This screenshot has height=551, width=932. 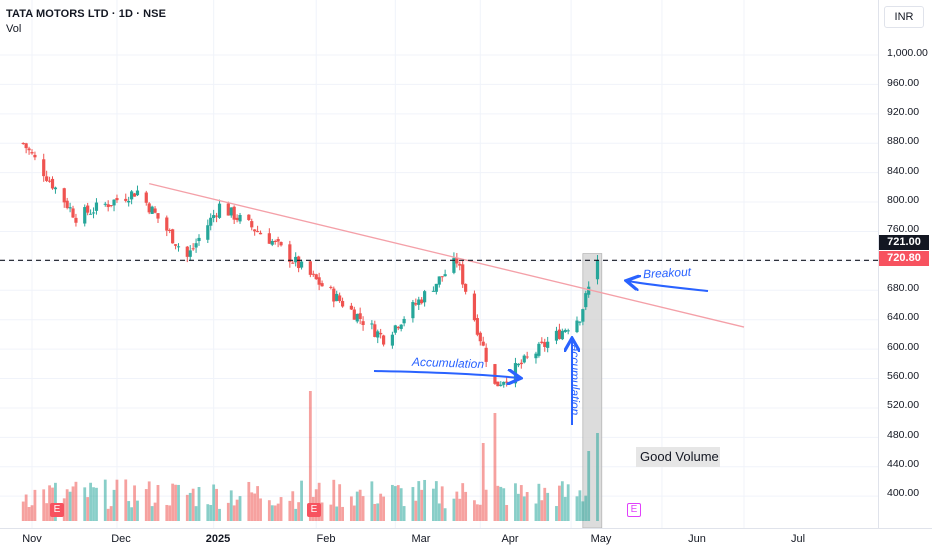 I want to click on last-price-badge: 721.00, so click(x=904, y=242).